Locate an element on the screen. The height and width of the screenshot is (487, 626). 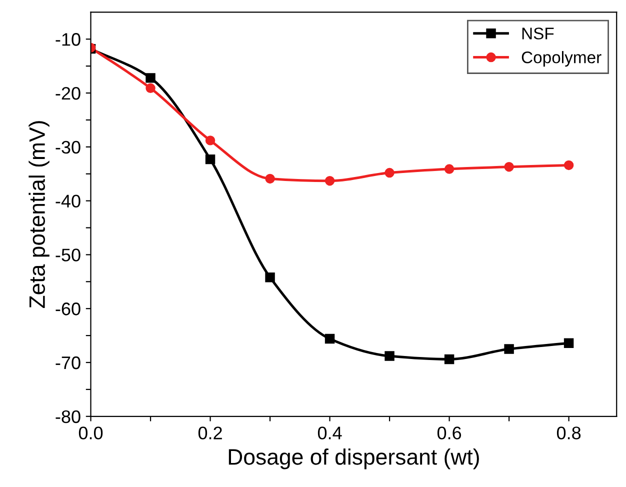
legend-label: Copolymer is located at coordinates (562, 59).